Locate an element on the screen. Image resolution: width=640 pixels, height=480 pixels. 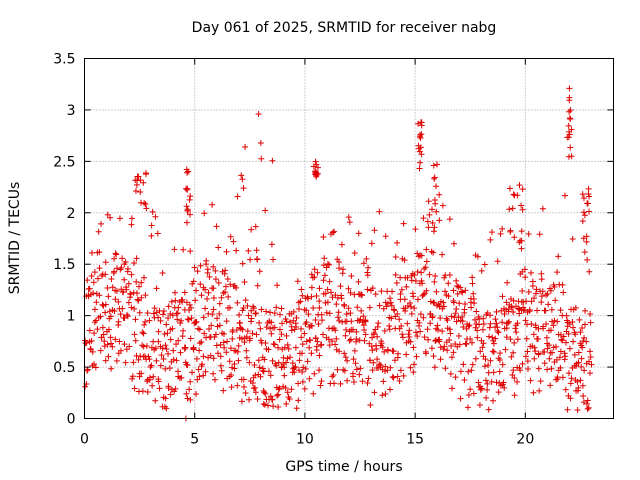
y-tick-label: 3 is located at coordinates (71, 111).